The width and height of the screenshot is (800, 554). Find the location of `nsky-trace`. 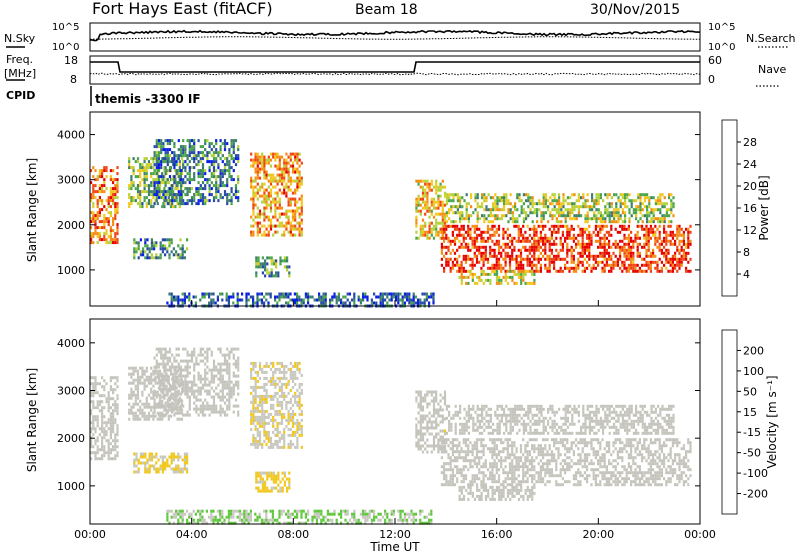

nsky-trace is located at coordinates (395, 35).